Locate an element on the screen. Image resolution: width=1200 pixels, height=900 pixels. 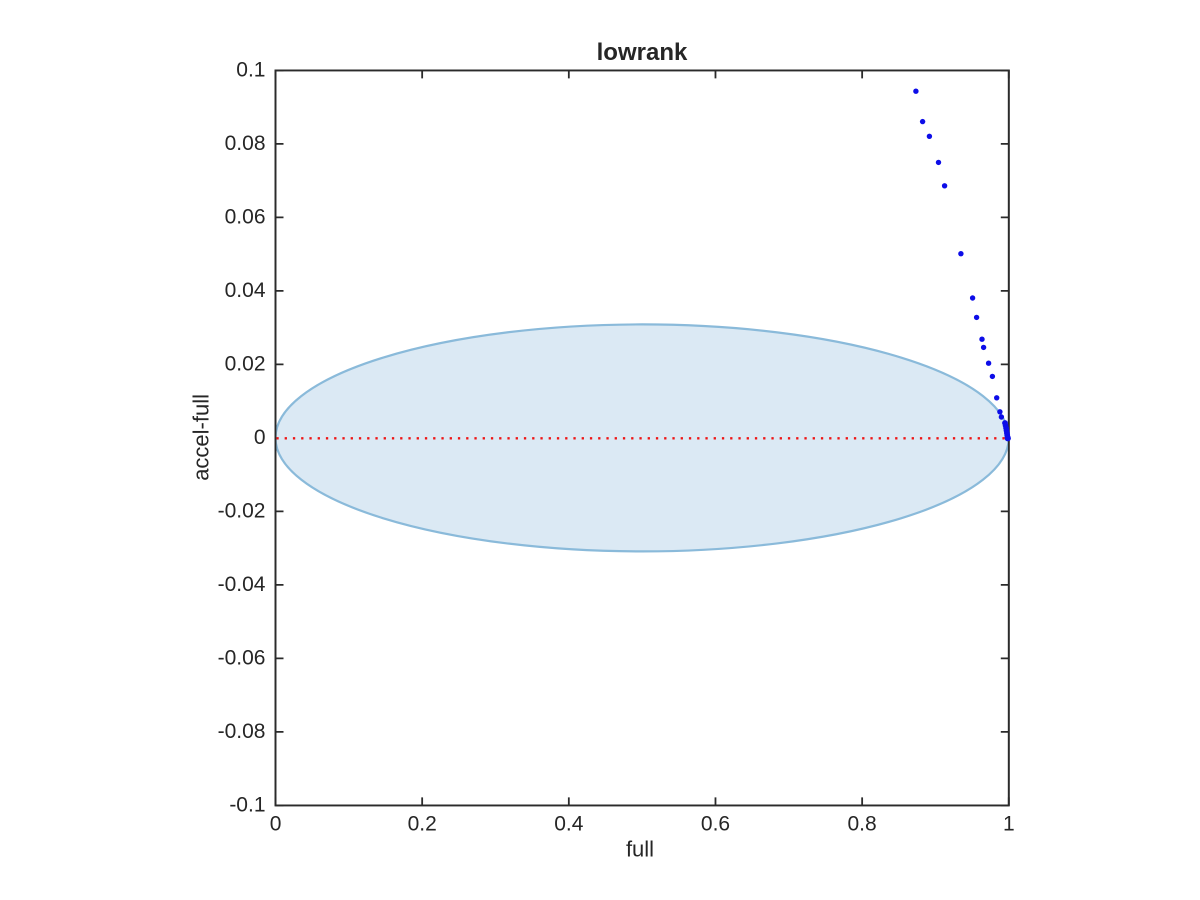
svg-text: 0.1 is located at coordinates (250, 70).